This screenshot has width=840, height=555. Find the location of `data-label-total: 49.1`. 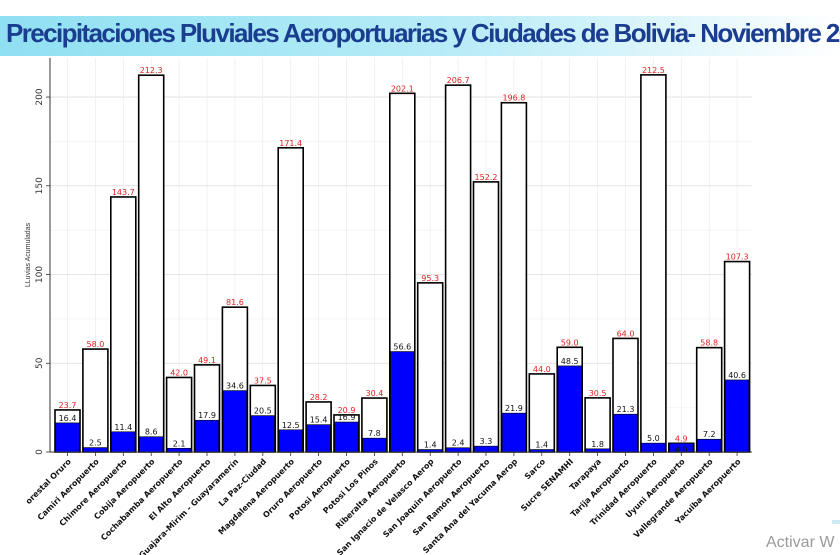

data-label-total: 49.1 is located at coordinates (207, 360).